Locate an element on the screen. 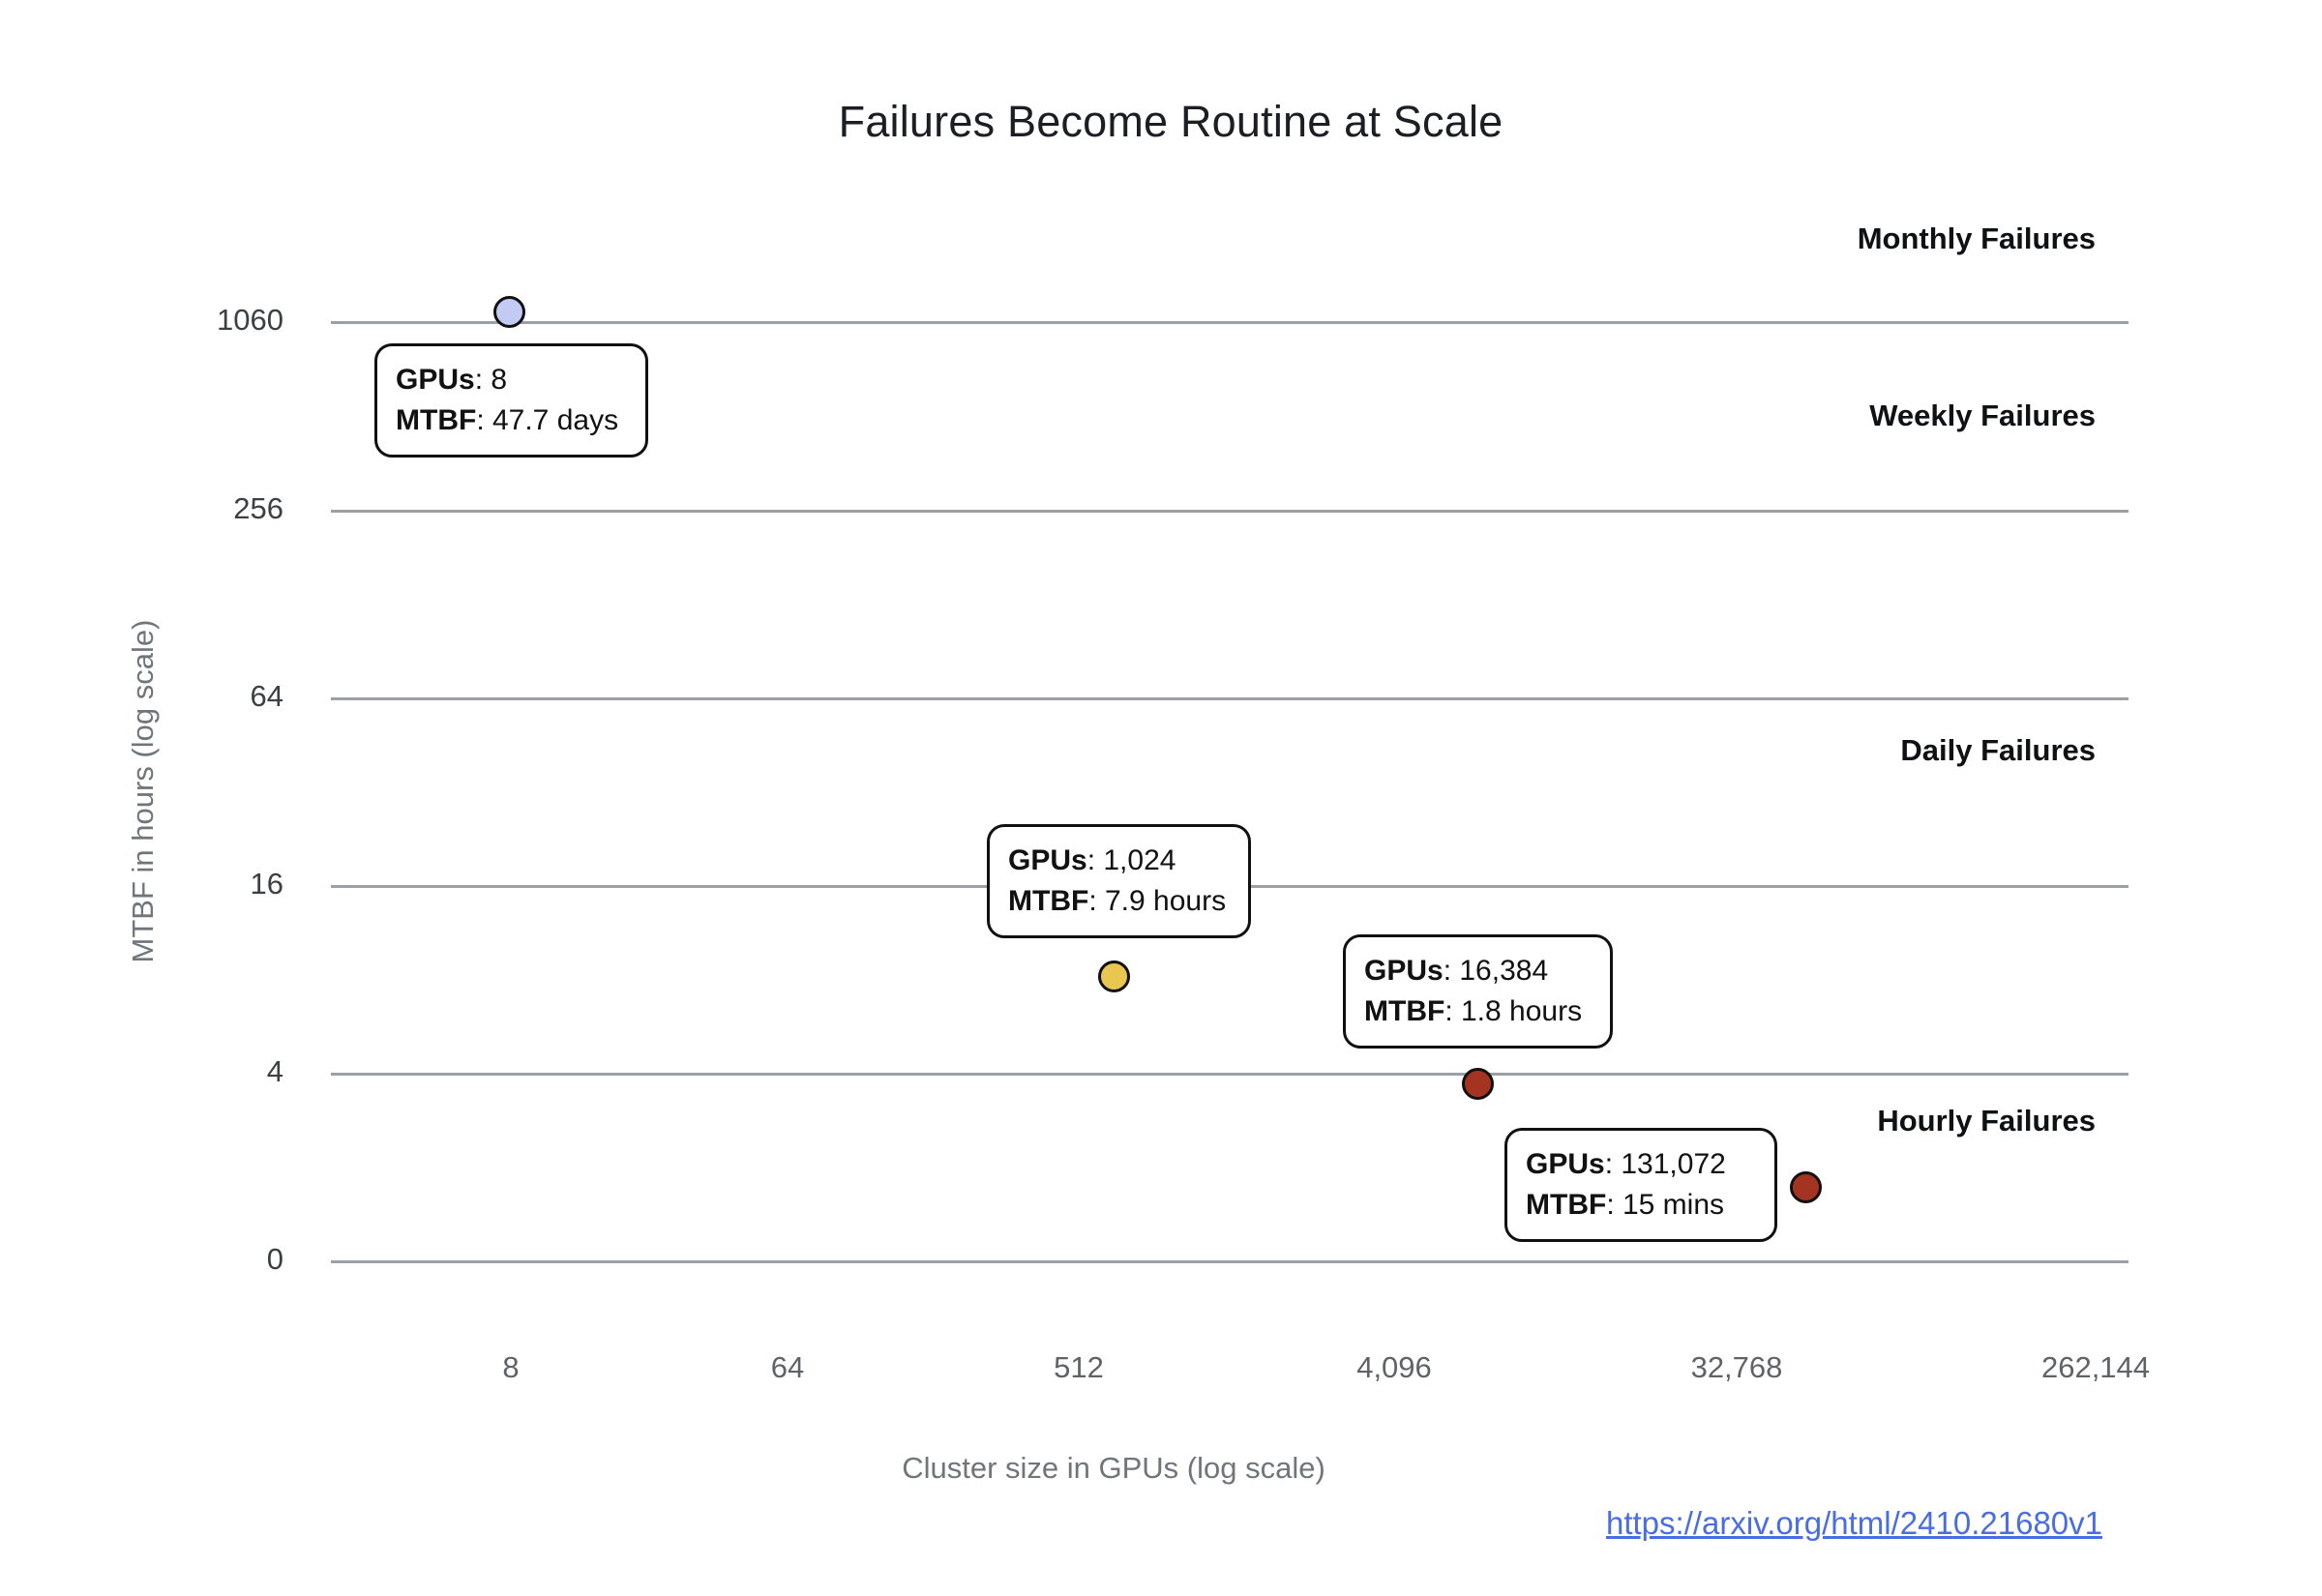  x-tick-label: 8 is located at coordinates (511, 1367).